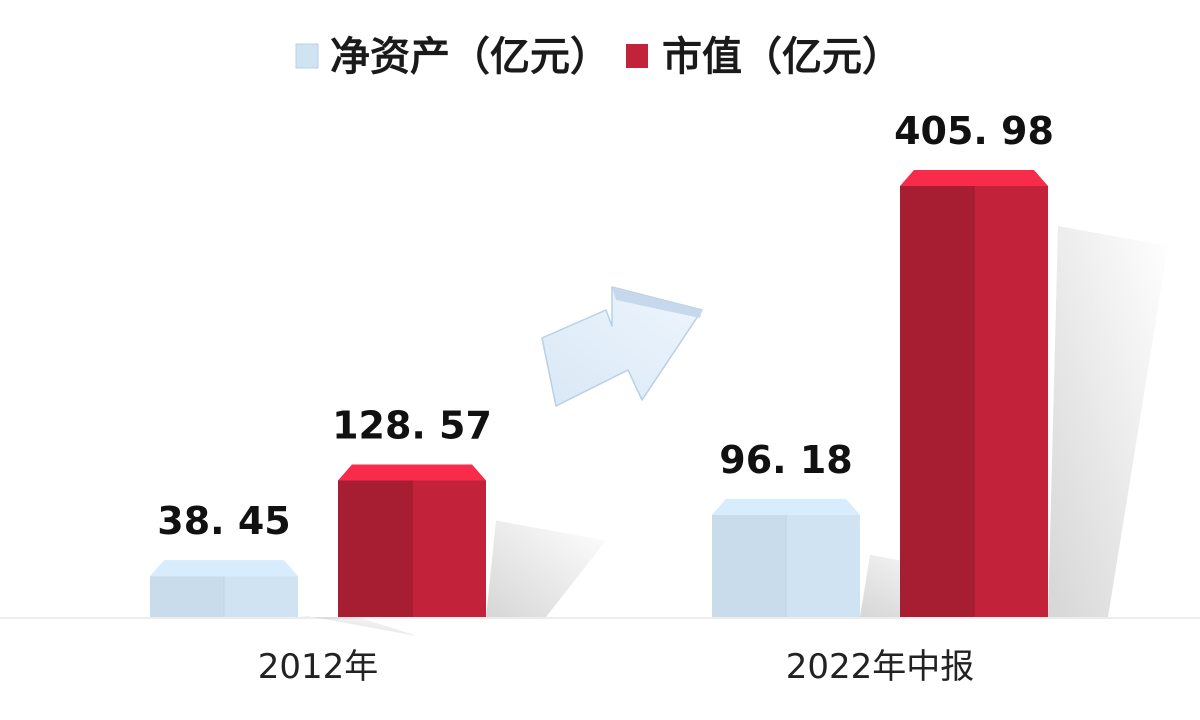  Describe the element at coordinates (318, 667) in the screenshot. I see `category-label-2012: 2012年` at that location.